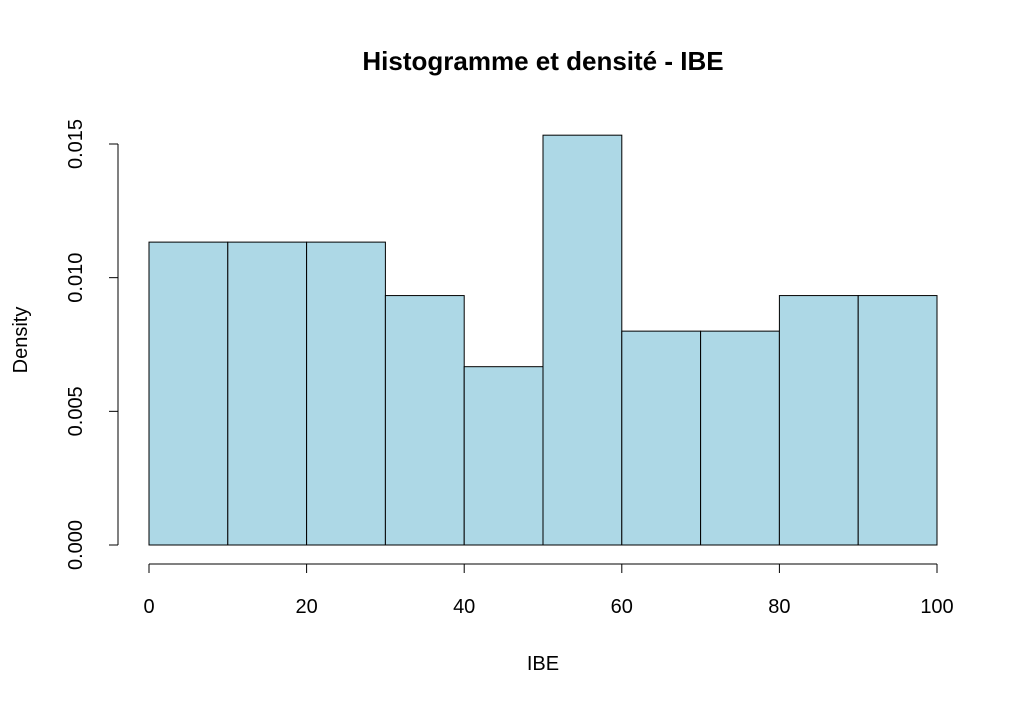  Describe the element at coordinates (622, 607) in the screenshot. I see `x-tick-label: 60` at that location.